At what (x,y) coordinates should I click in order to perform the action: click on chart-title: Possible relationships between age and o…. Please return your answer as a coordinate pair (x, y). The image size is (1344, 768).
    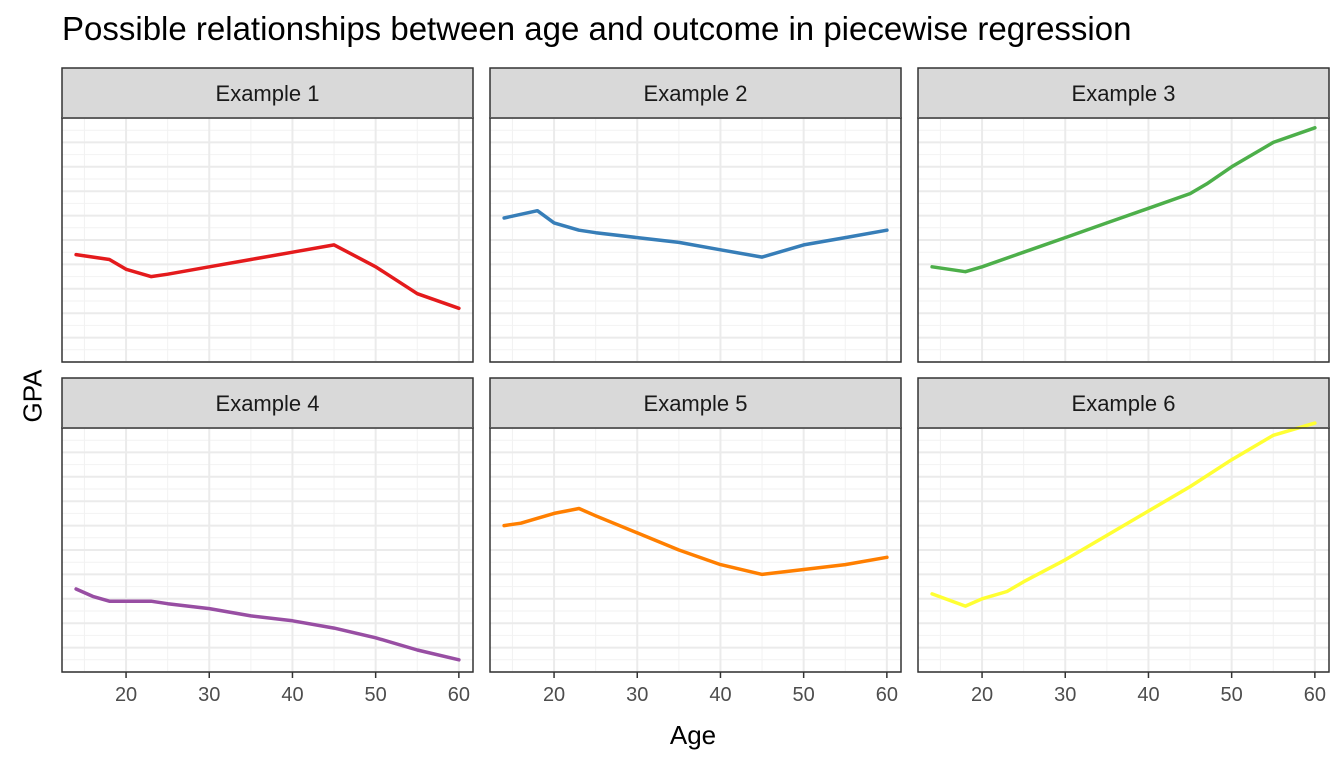
    Looking at the image, I should click on (597, 28).